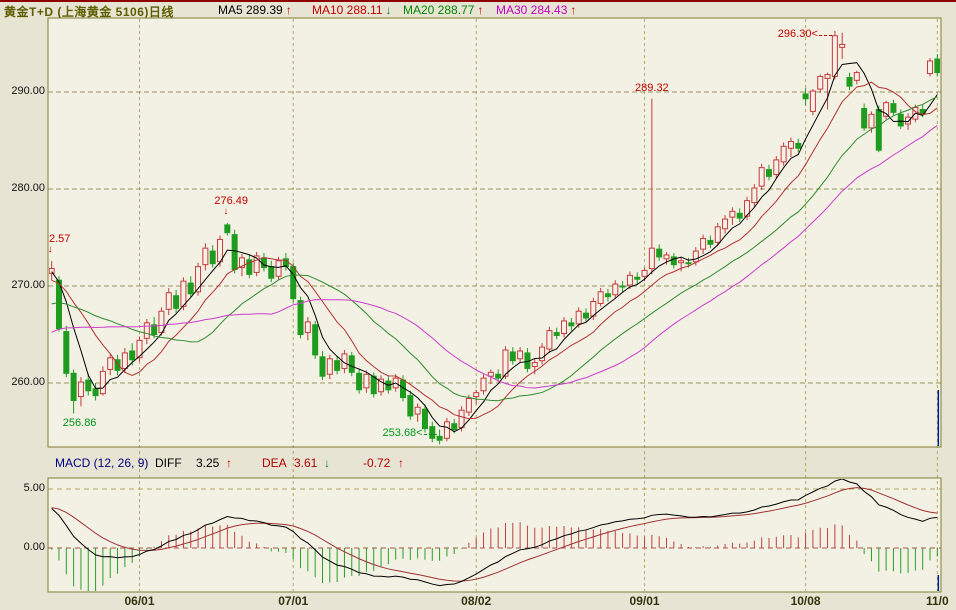 This screenshot has height=610, width=956. I want to click on ma-indicator-label-4: MA30 284.43 ↑, so click(536, 10).